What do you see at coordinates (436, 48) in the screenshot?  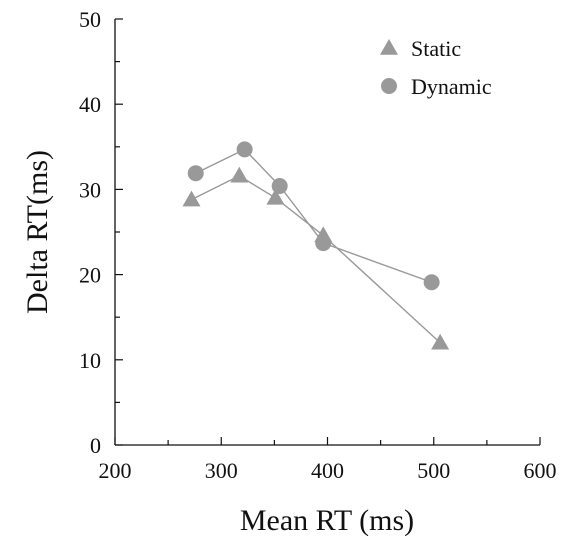 I see `legend-label-static: Static` at bounding box center [436, 48].